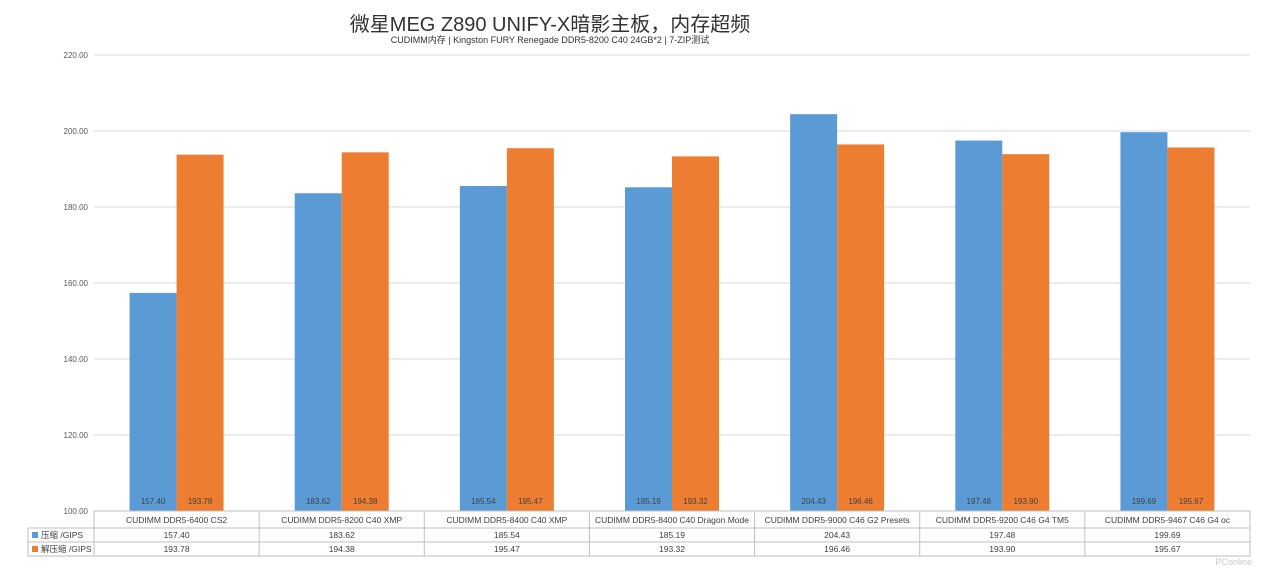  I want to click on table-cell-value: 183.62, so click(342, 535).